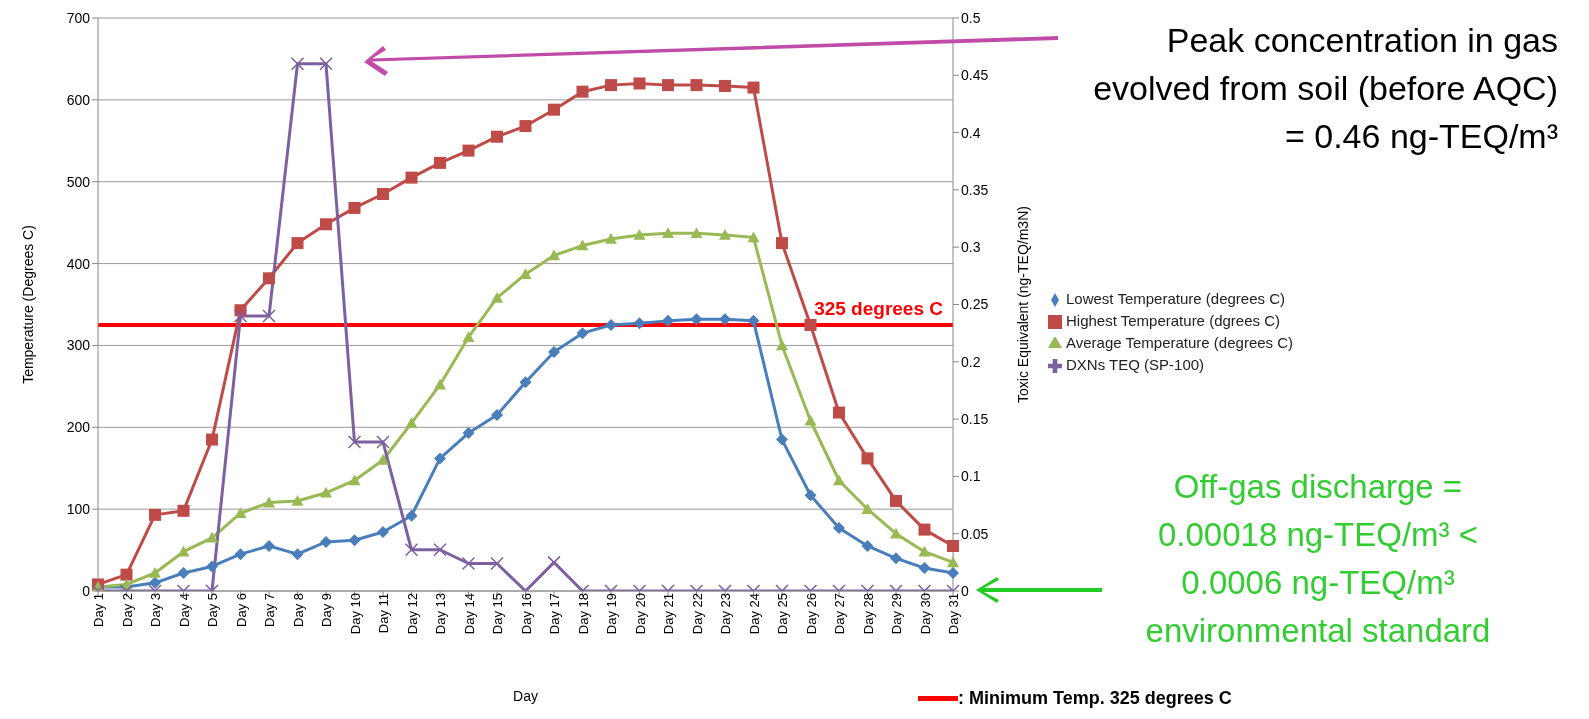 Image resolution: width=1589 pixels, height=719 pixels. I want to click on x-tick-label: Day 14, so click(469, 614).